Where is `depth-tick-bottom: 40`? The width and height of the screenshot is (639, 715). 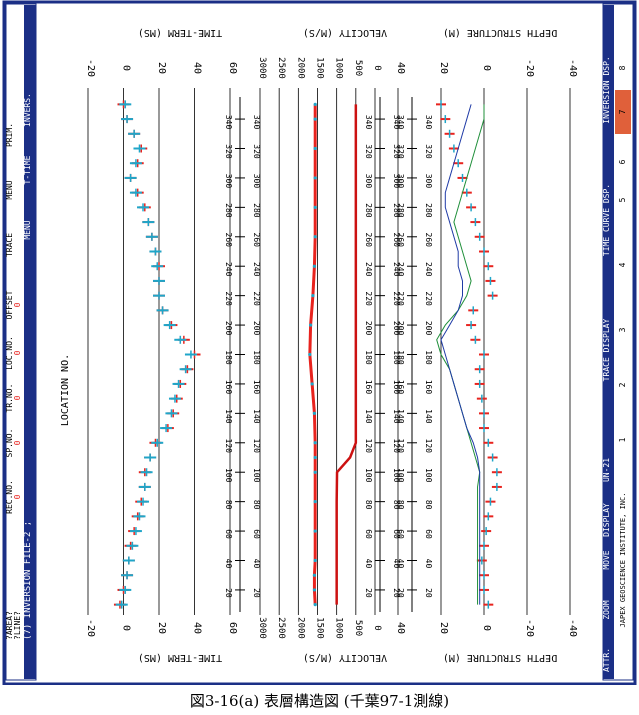 depth-tick-bottom: 40 is located at coordinates (400, 628).